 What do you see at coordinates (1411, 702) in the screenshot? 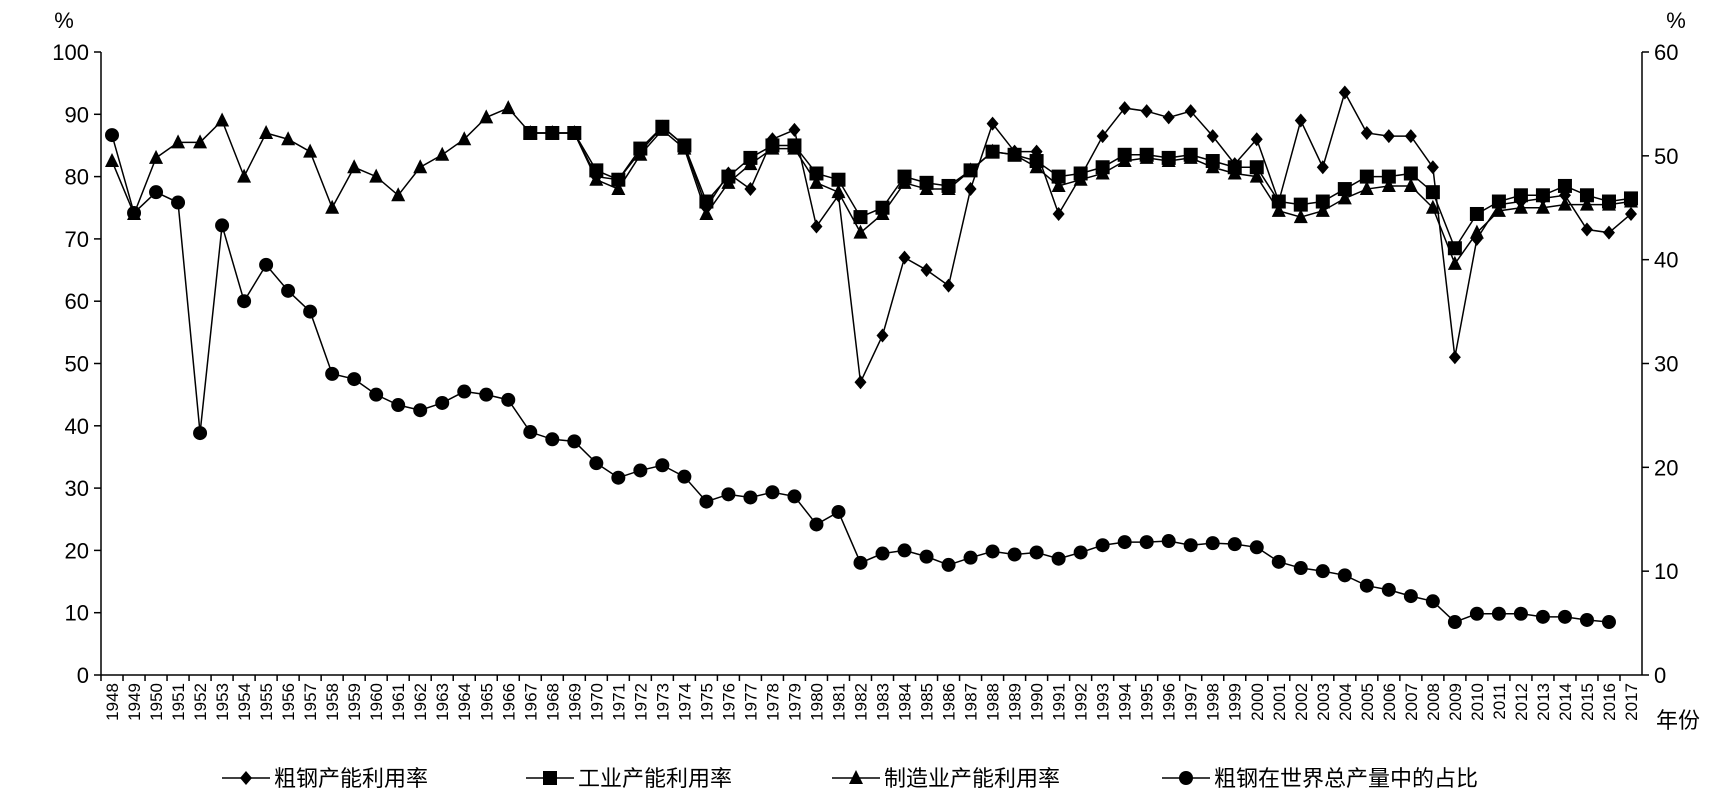
I see `x-tick-label: 2007` at bounding box center [1411, 702].